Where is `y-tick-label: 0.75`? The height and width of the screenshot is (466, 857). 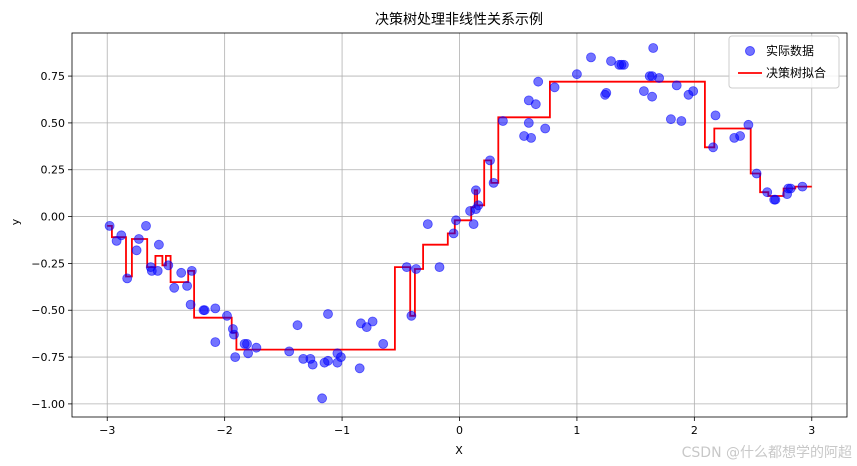
y-tick-label: 0.75 is located at coordinates (53, 76).